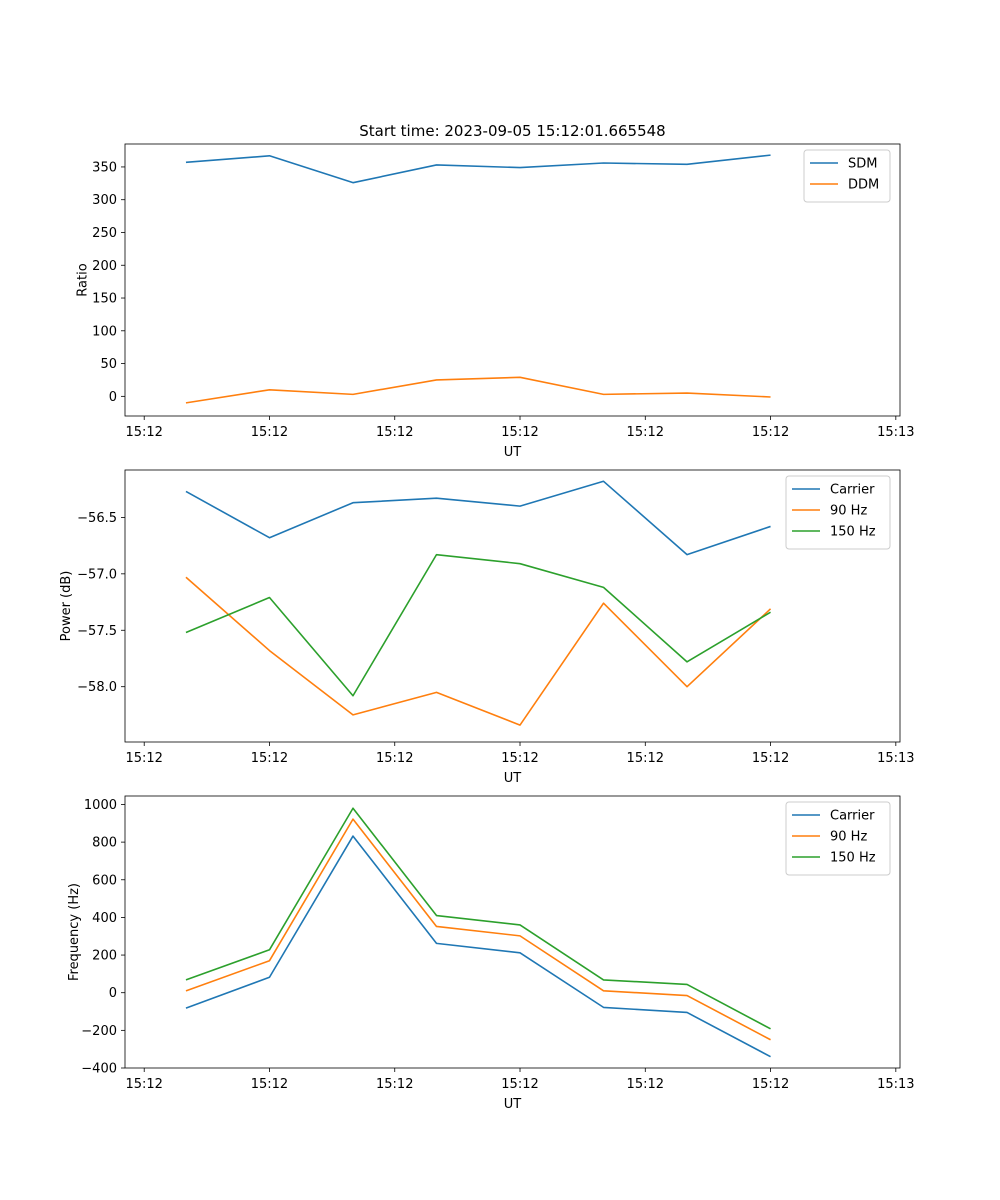 The width and height of the screenshot is (1000, 1200). What do you see at coordinates (863, 185) in the screenshot?
I see `legend-label-ddm: DDM` at bounding box center [863, 185].